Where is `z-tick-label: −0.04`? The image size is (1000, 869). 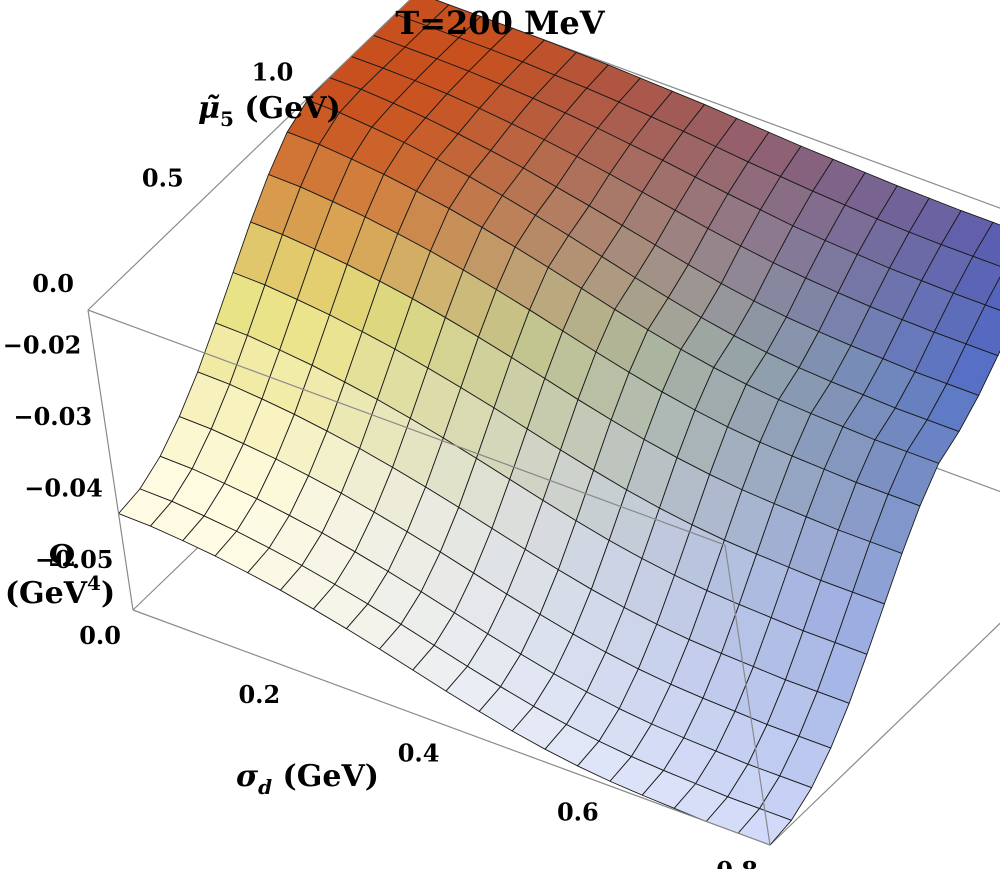
z-tick-label: −0.04 is located at coordinates (63, 488).